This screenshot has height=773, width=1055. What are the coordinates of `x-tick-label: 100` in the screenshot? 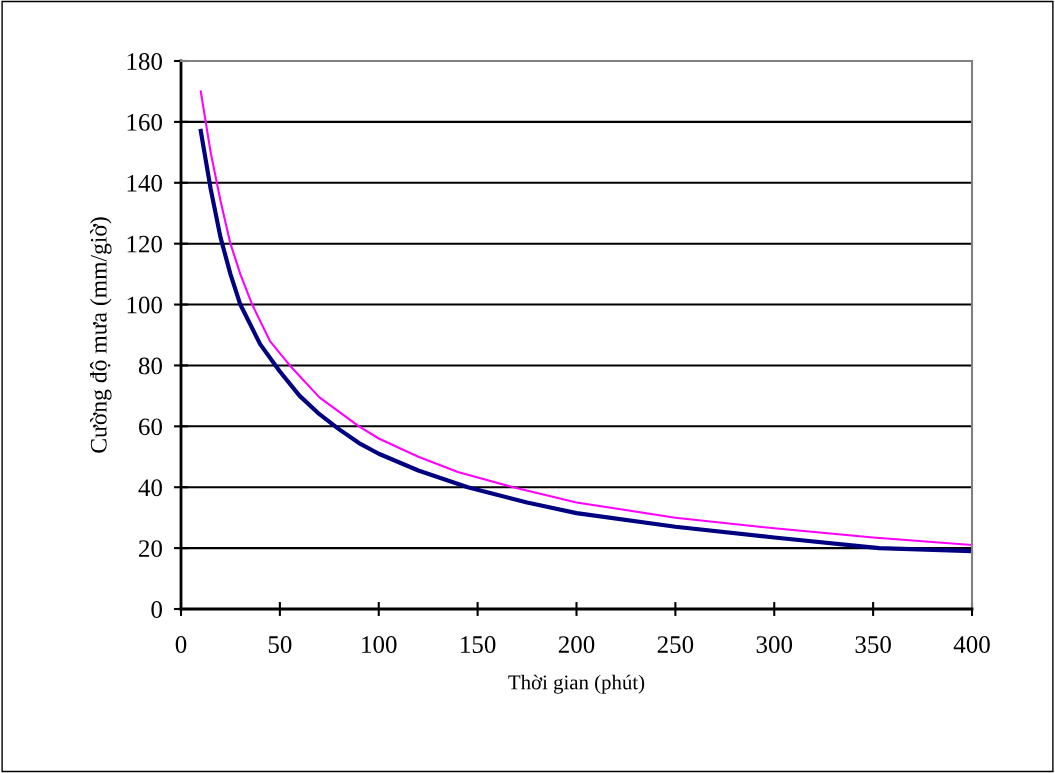 It's located at (379, 644).